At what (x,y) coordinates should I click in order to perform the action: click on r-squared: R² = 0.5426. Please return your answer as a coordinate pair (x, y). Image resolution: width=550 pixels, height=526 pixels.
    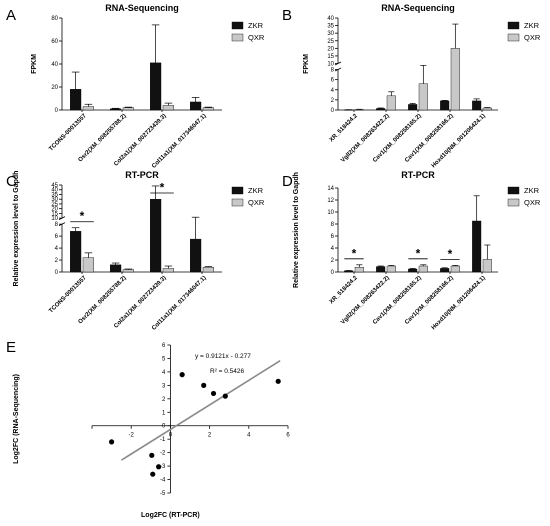
    Looking at the image, I should click on (227, 371).